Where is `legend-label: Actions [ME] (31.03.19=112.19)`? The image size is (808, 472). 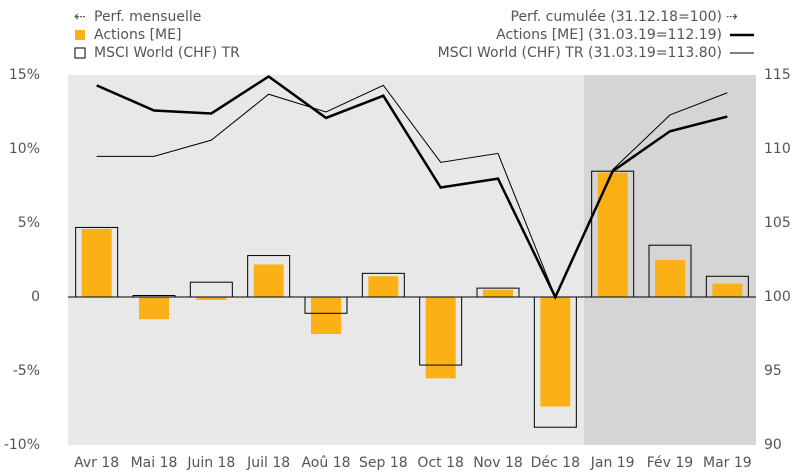
legend-label: Actions [ME] (31.03.19=112.19) is located at coordinates (609, 35).